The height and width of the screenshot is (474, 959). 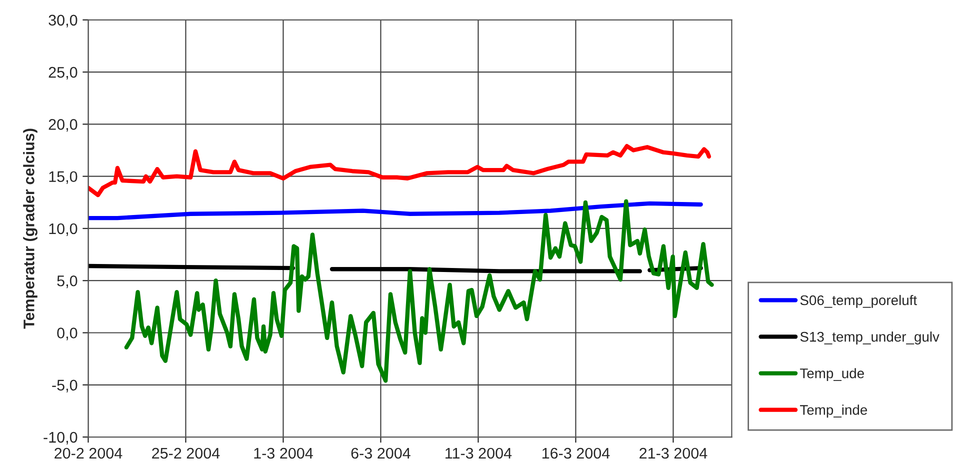 I want to click on y-tick-label: 30,0, so click(x=63, y=21).